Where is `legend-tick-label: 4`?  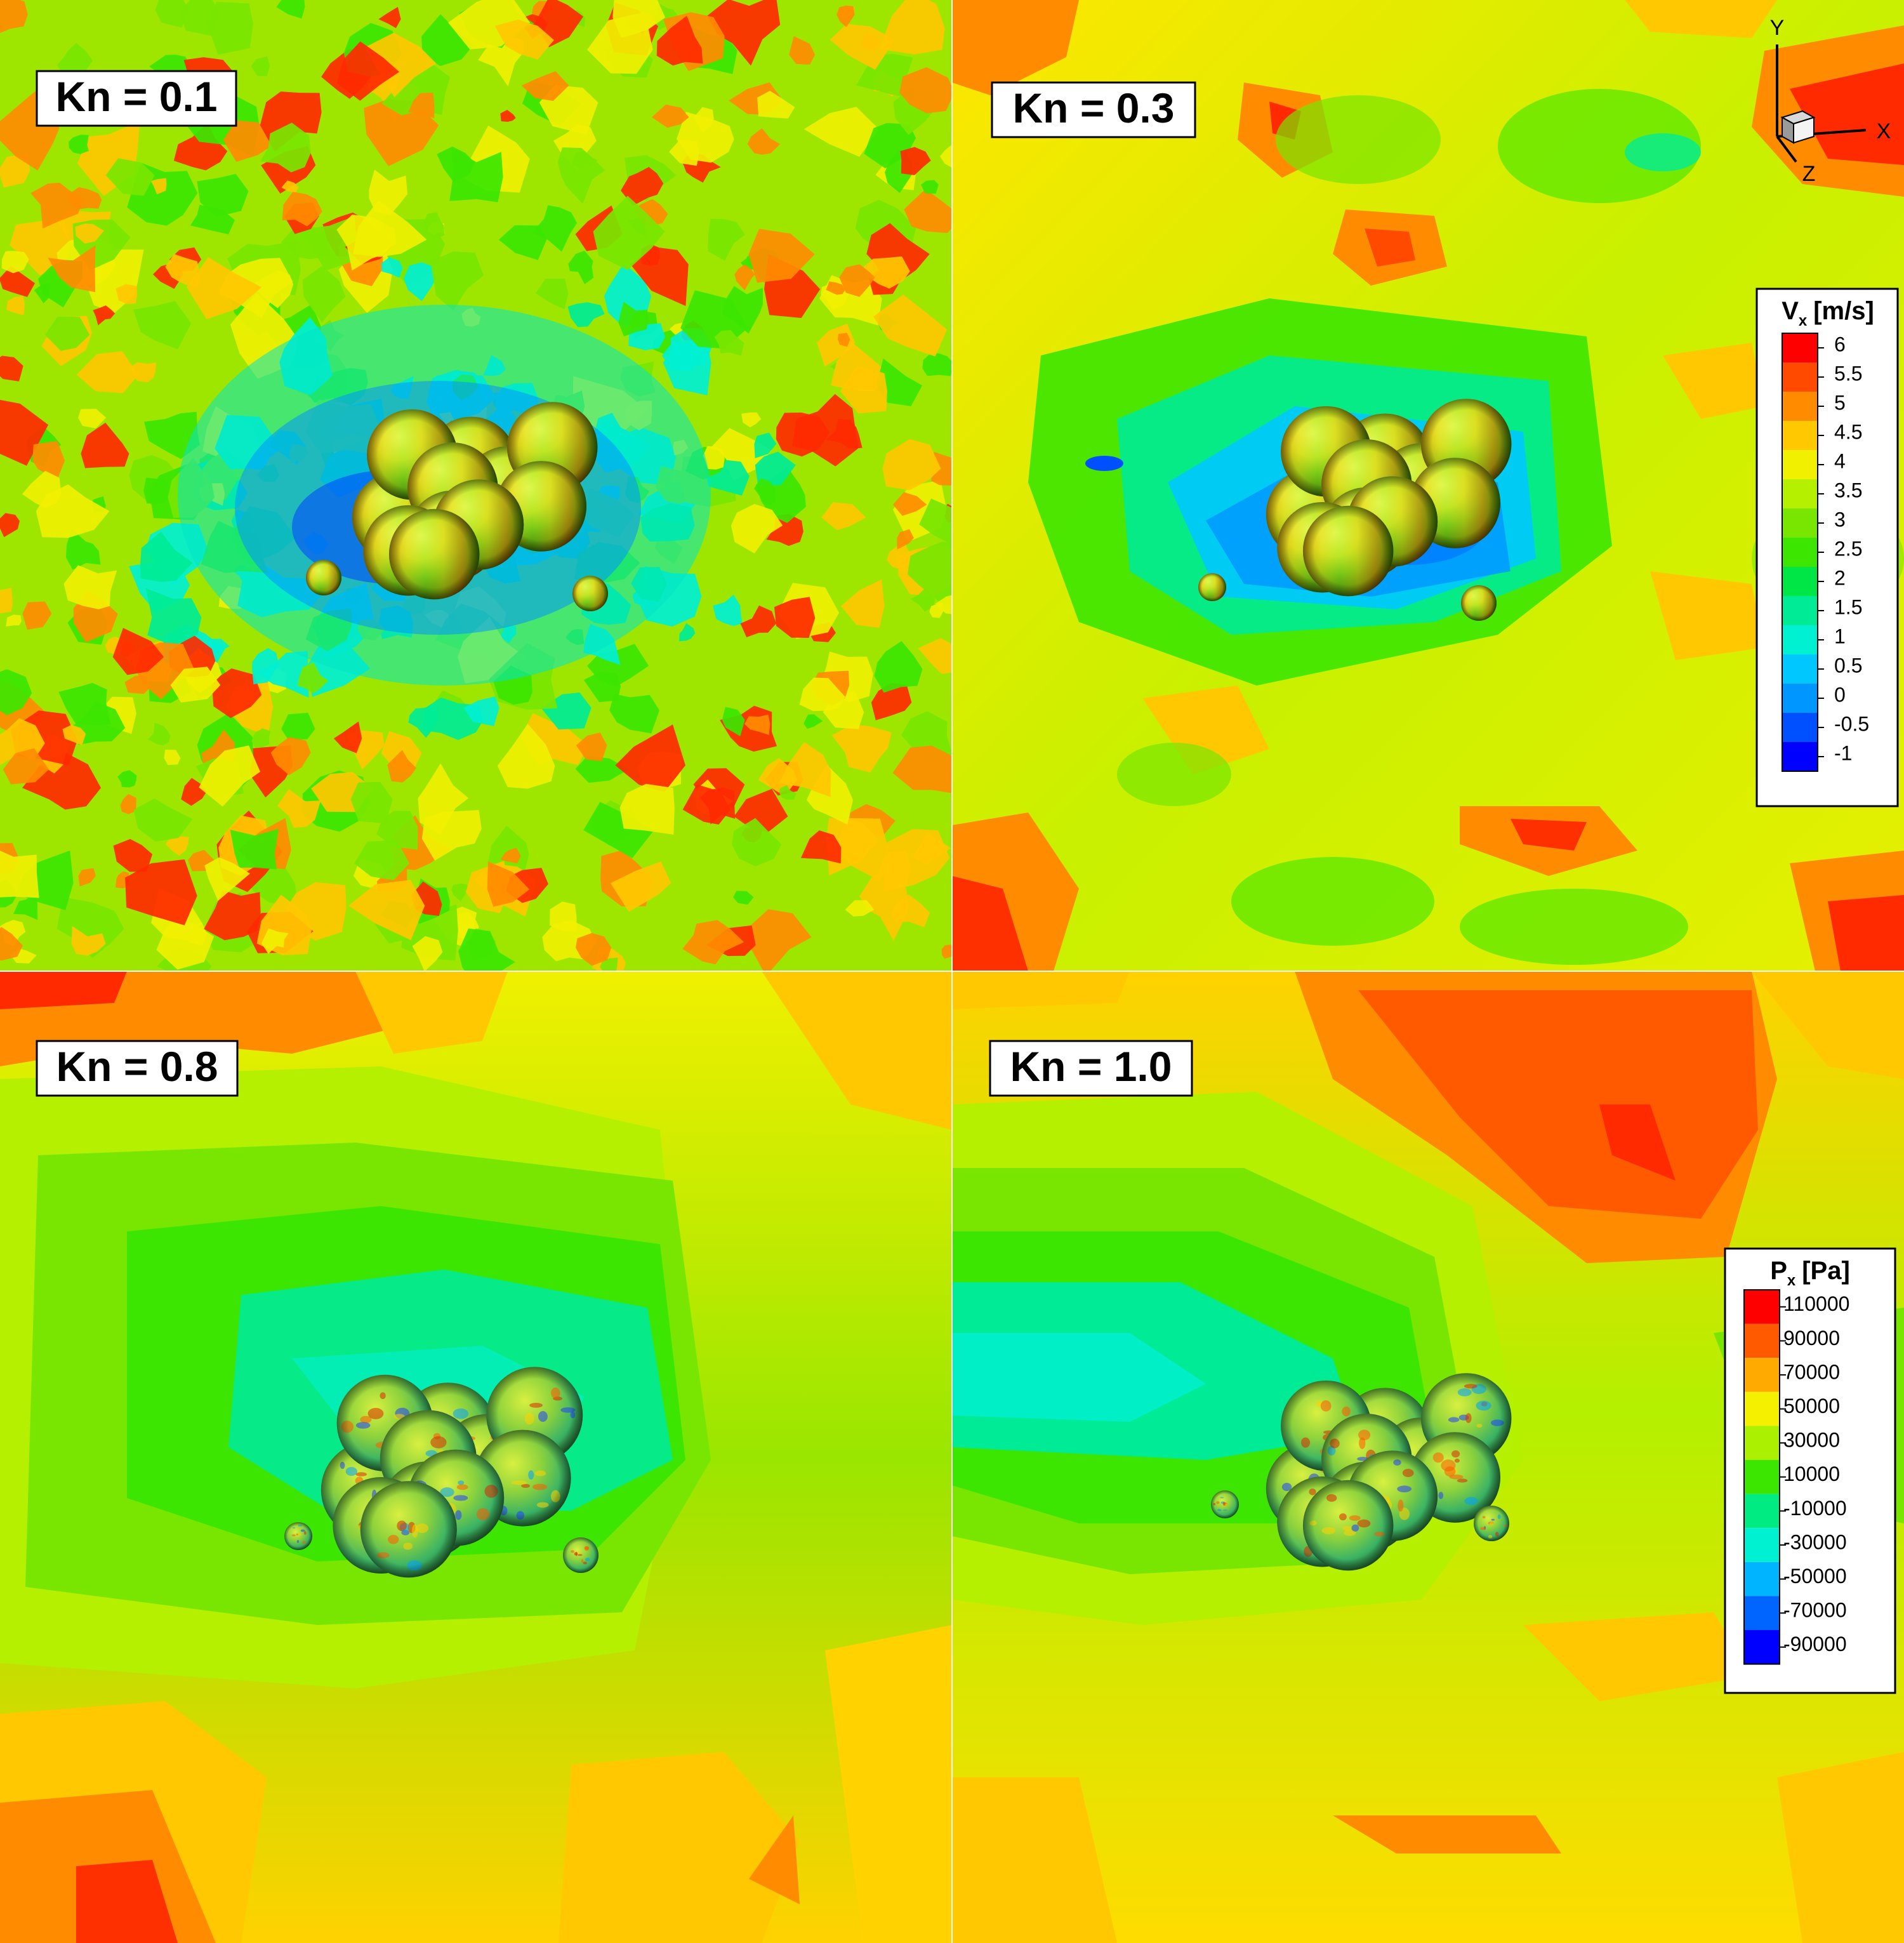 legend-tick-label: 4 is located at coordinates (1840, 461).